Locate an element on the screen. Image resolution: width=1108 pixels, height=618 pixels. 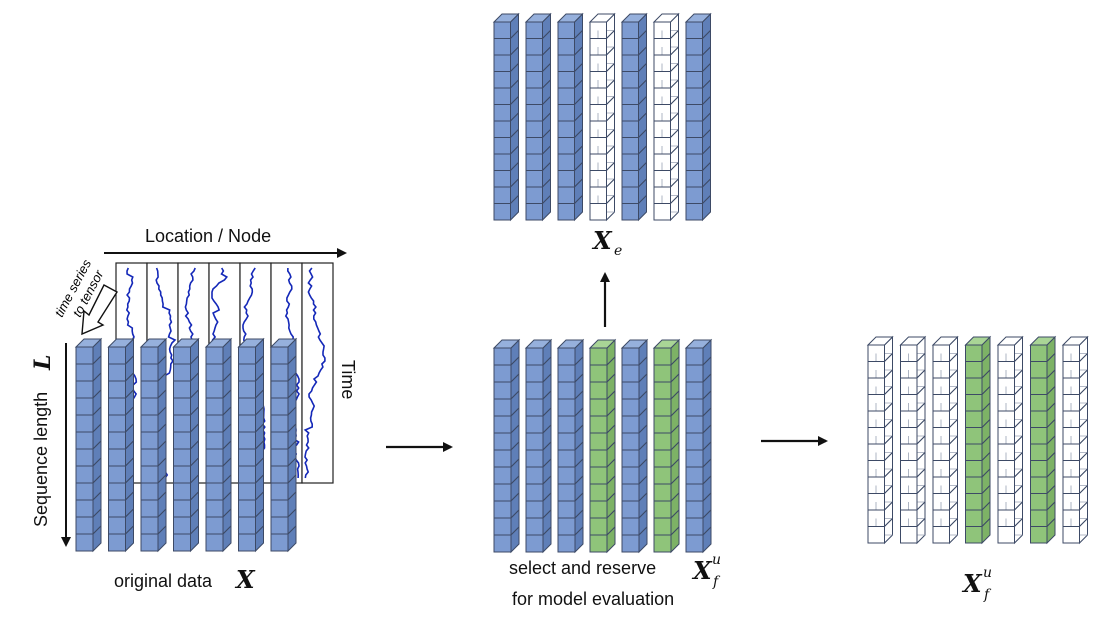
xf-tensor is located at coordinates (977, 440).